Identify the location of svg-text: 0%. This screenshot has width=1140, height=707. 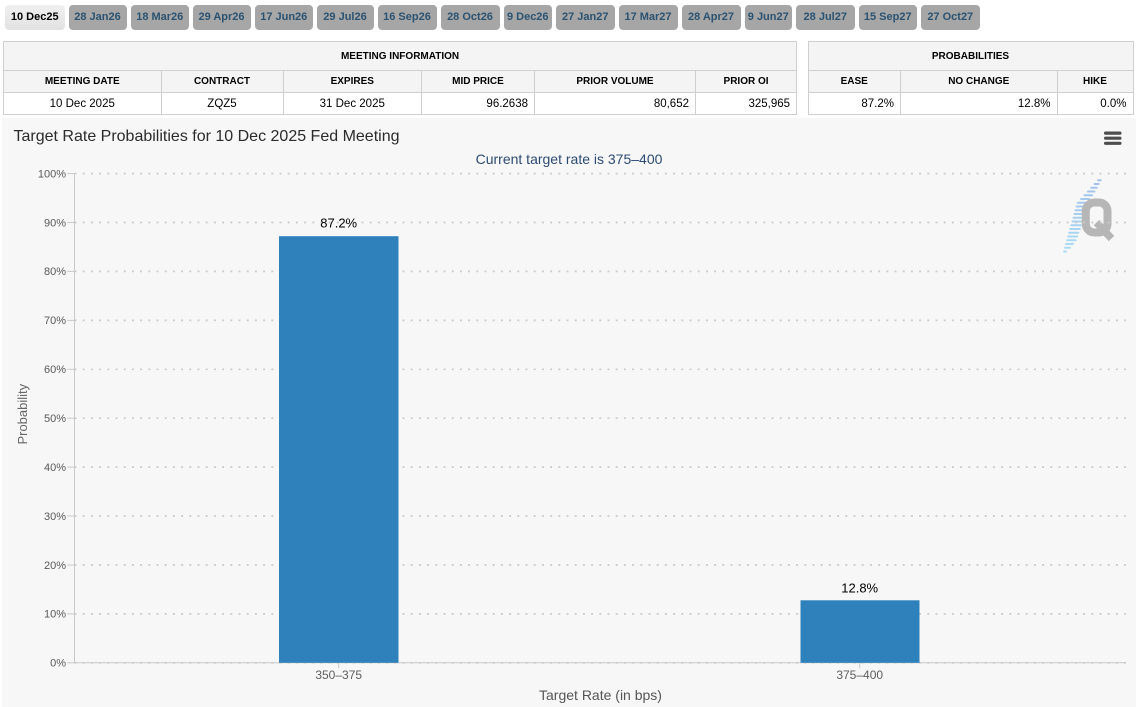
(58, 664).